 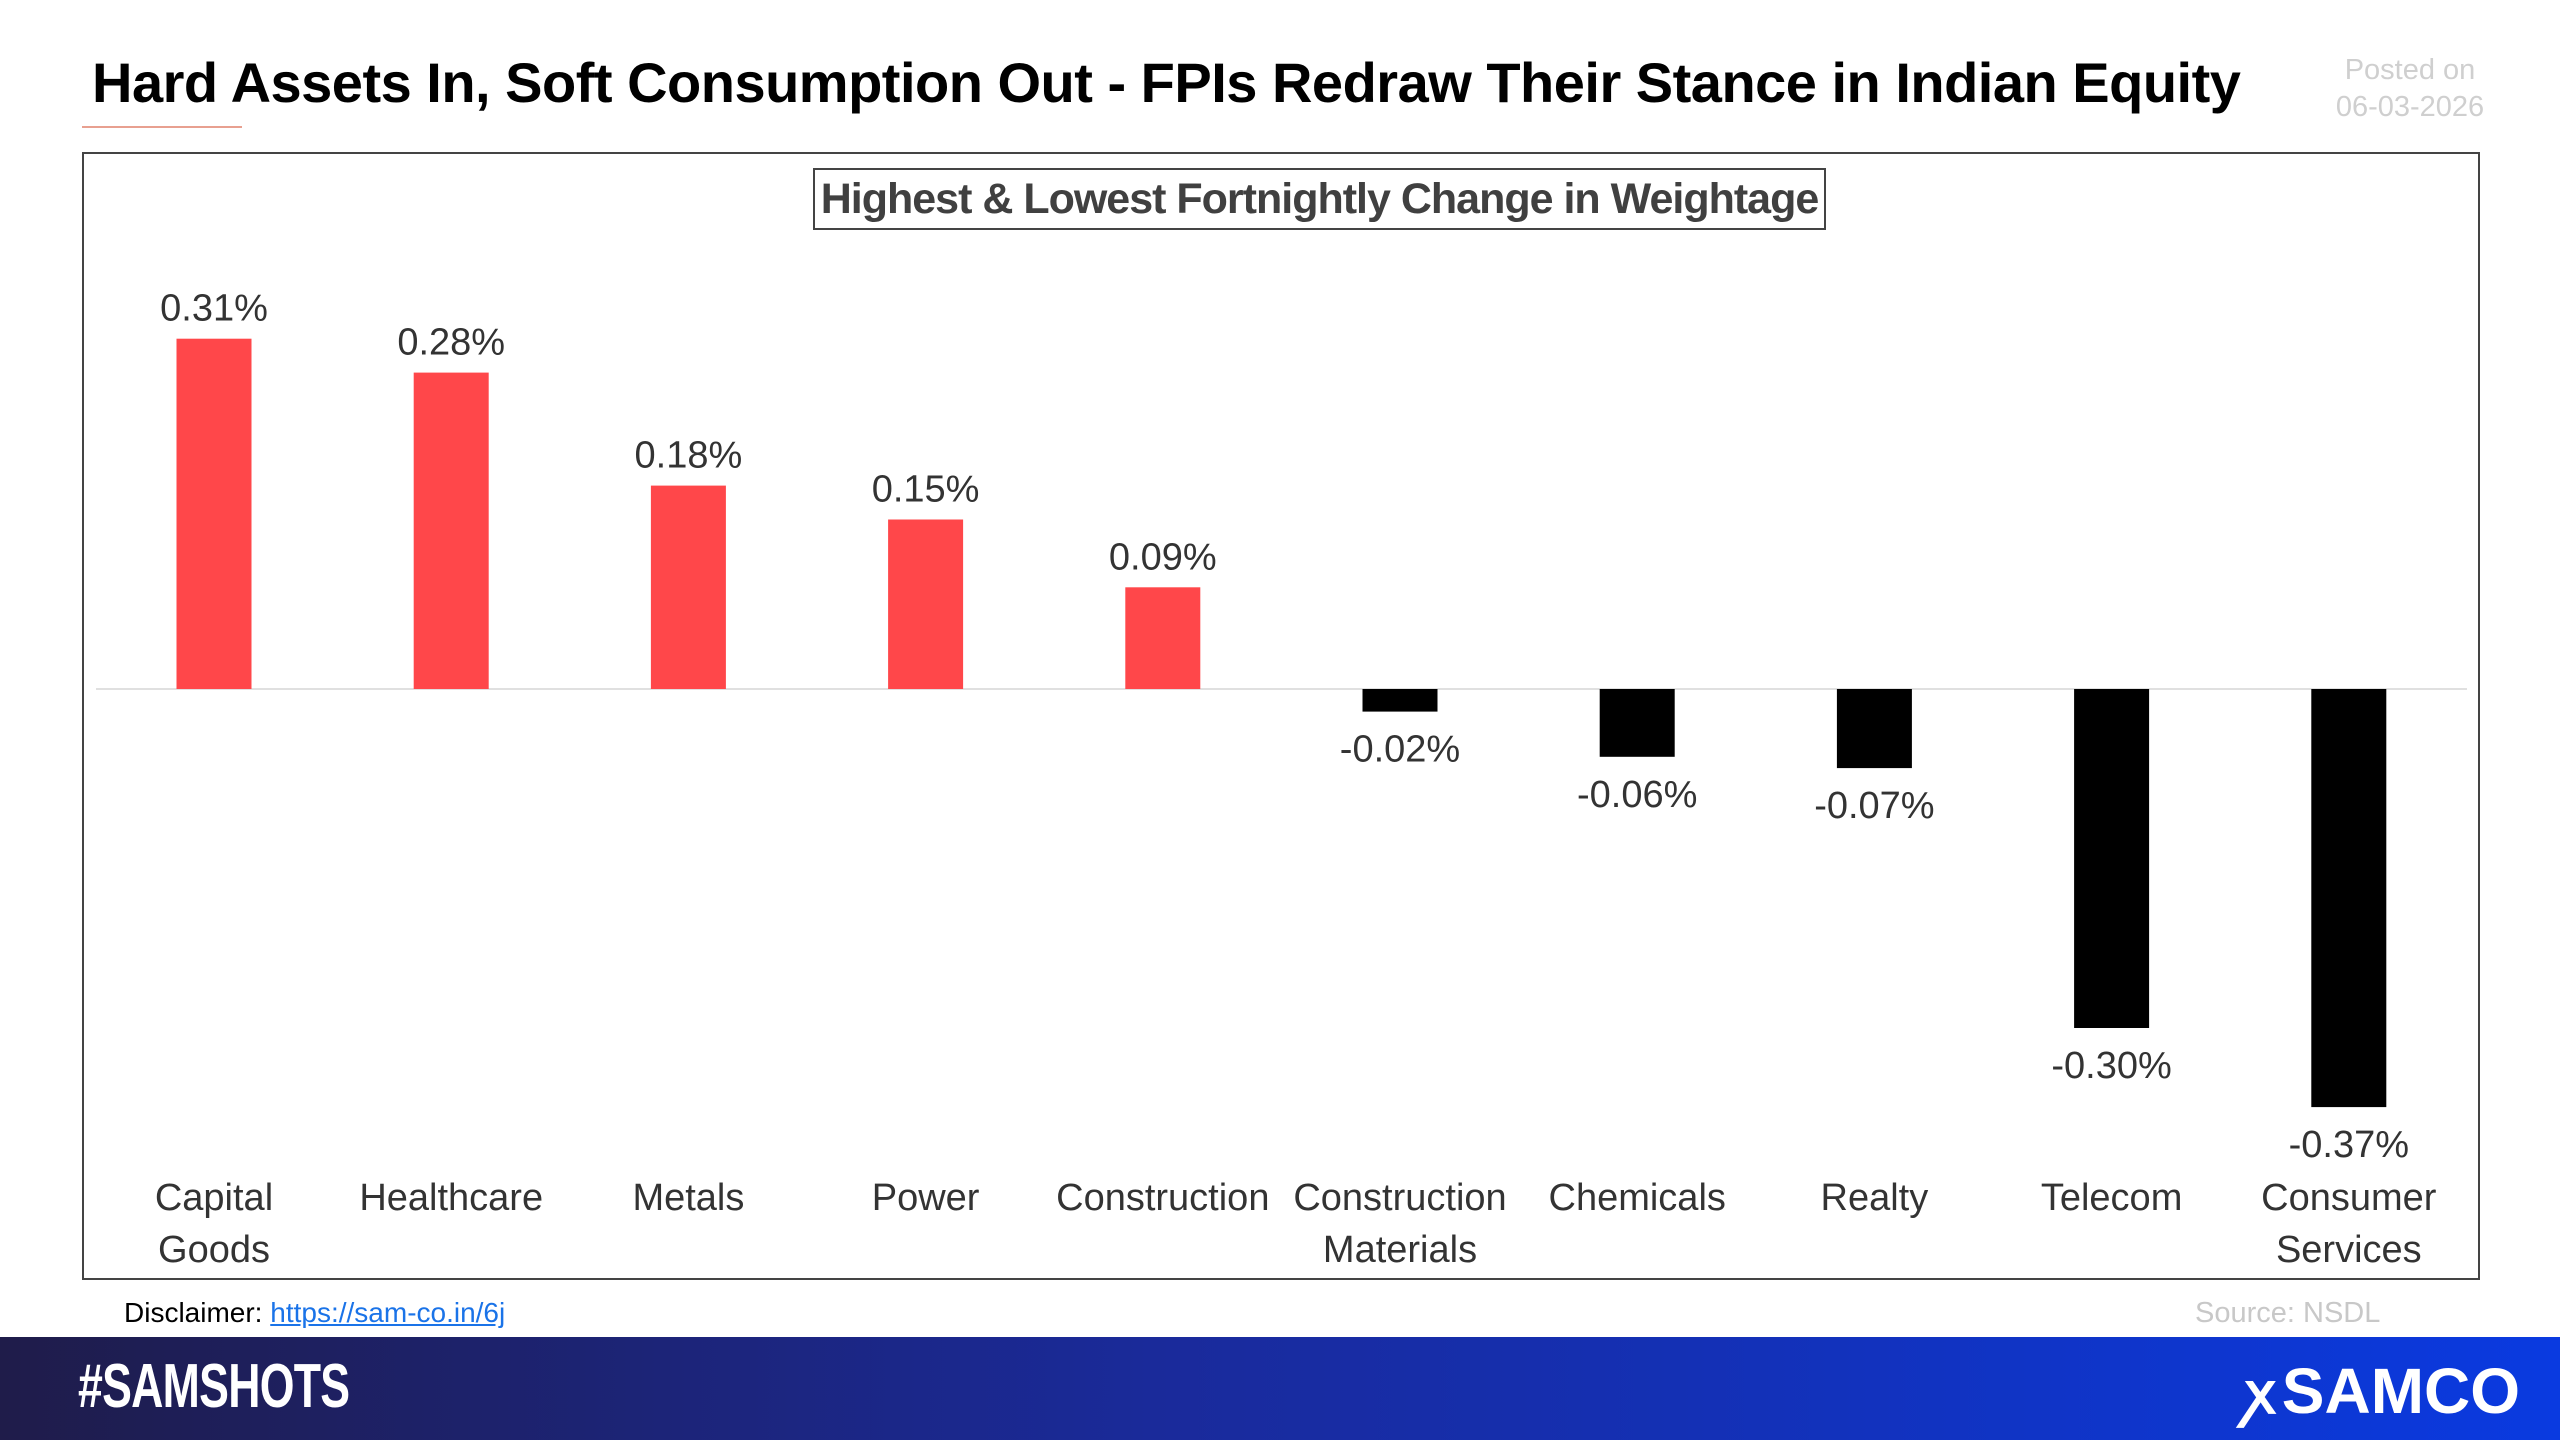 I want to click on data-label-9: -0.37%, so click(x=2349, y=1145).